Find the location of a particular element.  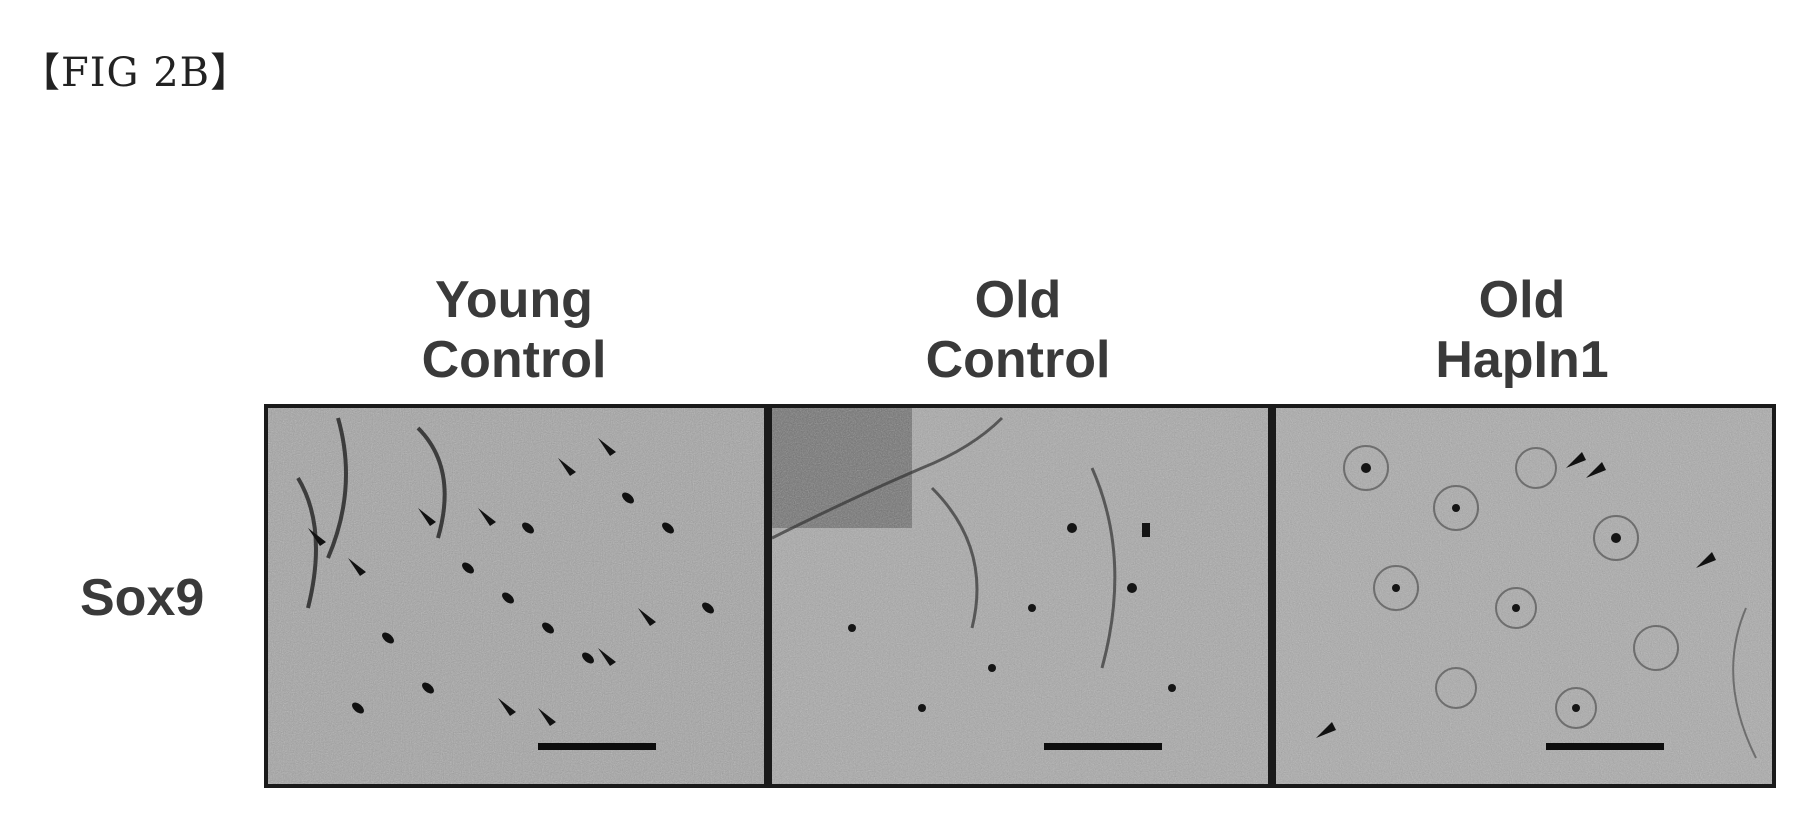

col-label-old-control: Old Control is located at coordinates (1018, 330).